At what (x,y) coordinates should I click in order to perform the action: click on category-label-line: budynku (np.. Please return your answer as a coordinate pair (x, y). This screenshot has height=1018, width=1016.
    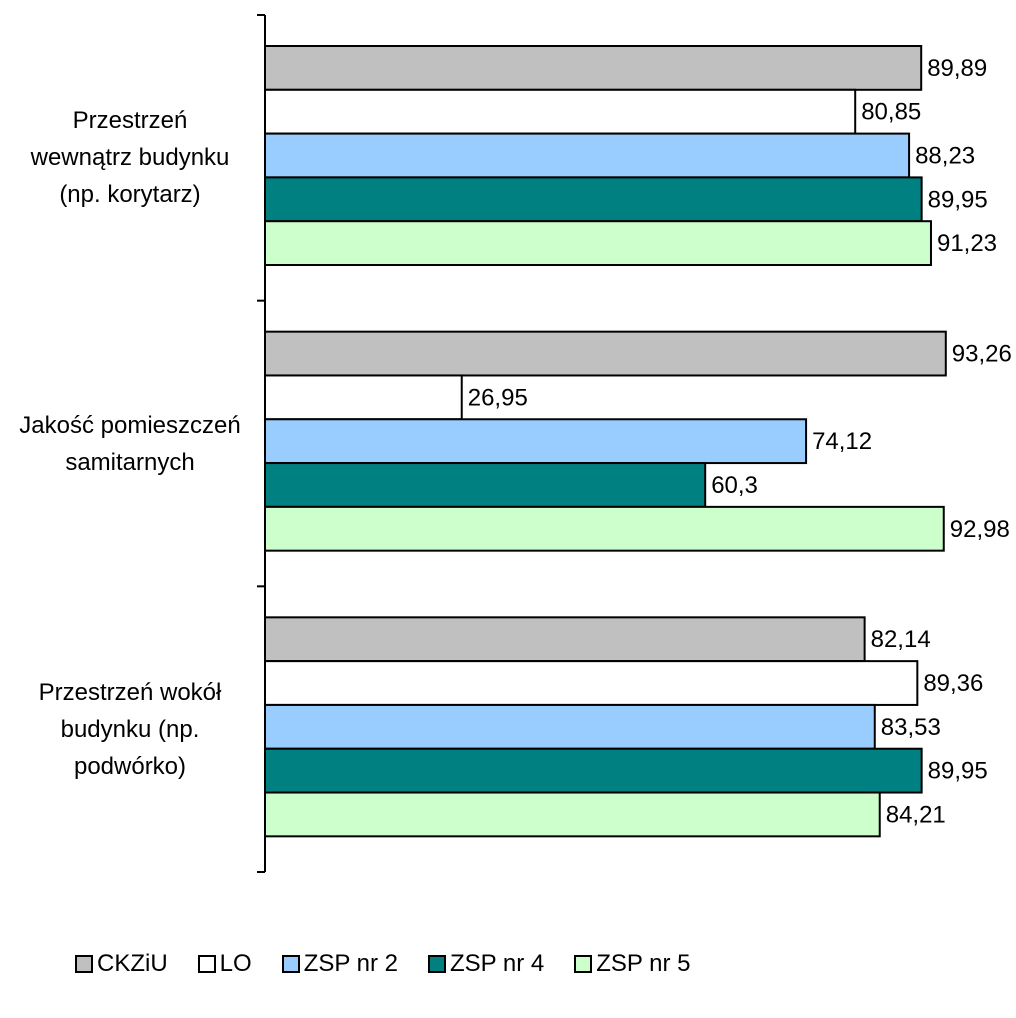
    Looking at the image, I should click on (130, 729).